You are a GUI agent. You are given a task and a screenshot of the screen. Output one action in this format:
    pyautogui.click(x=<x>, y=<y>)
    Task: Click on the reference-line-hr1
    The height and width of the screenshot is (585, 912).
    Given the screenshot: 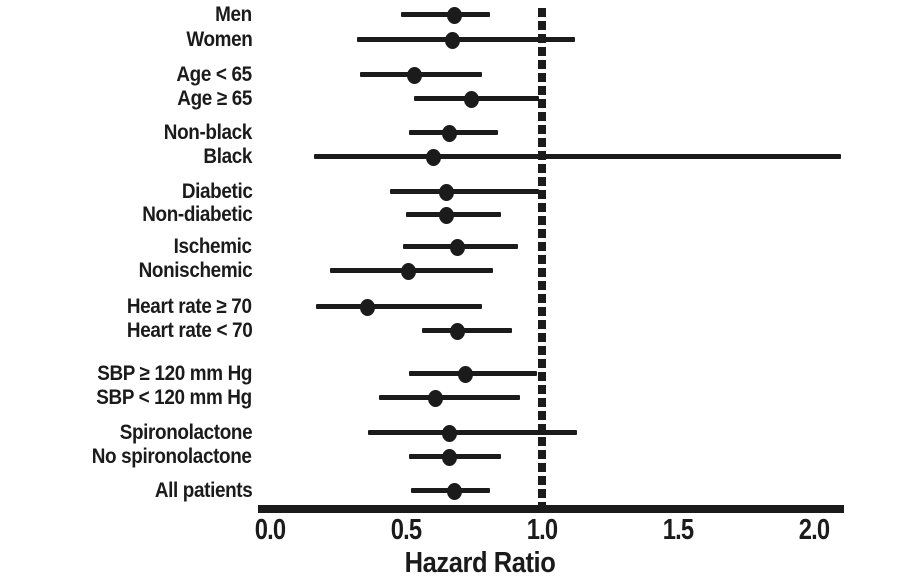 What is the action you would take?
    pyautogui.click(x=542, y=256)
    